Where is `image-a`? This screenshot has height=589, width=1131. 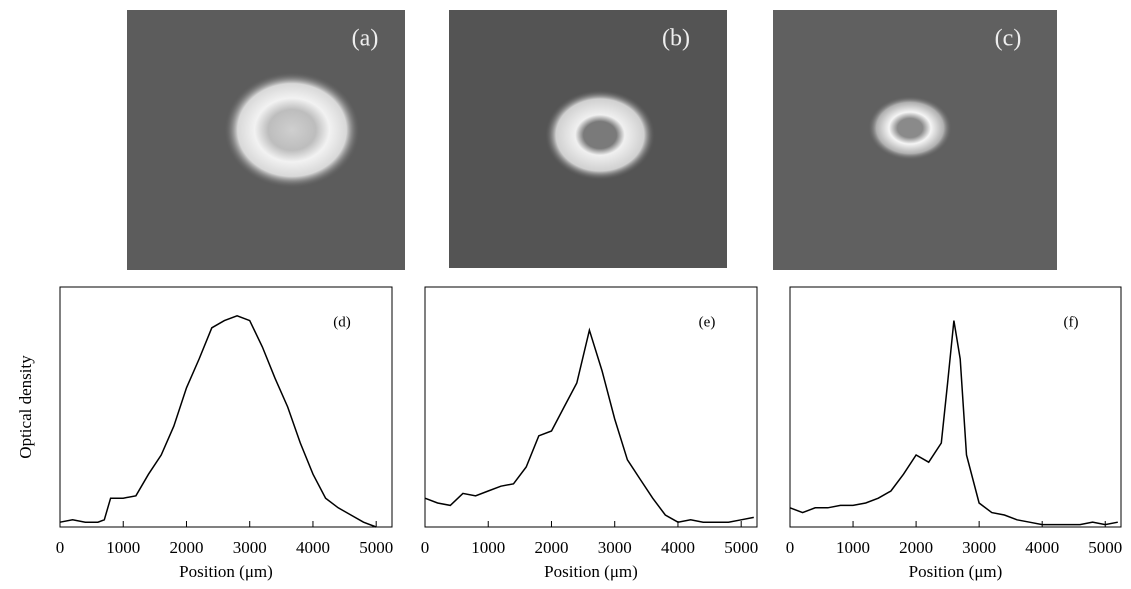 image-a is located at coordinates (266, 140).